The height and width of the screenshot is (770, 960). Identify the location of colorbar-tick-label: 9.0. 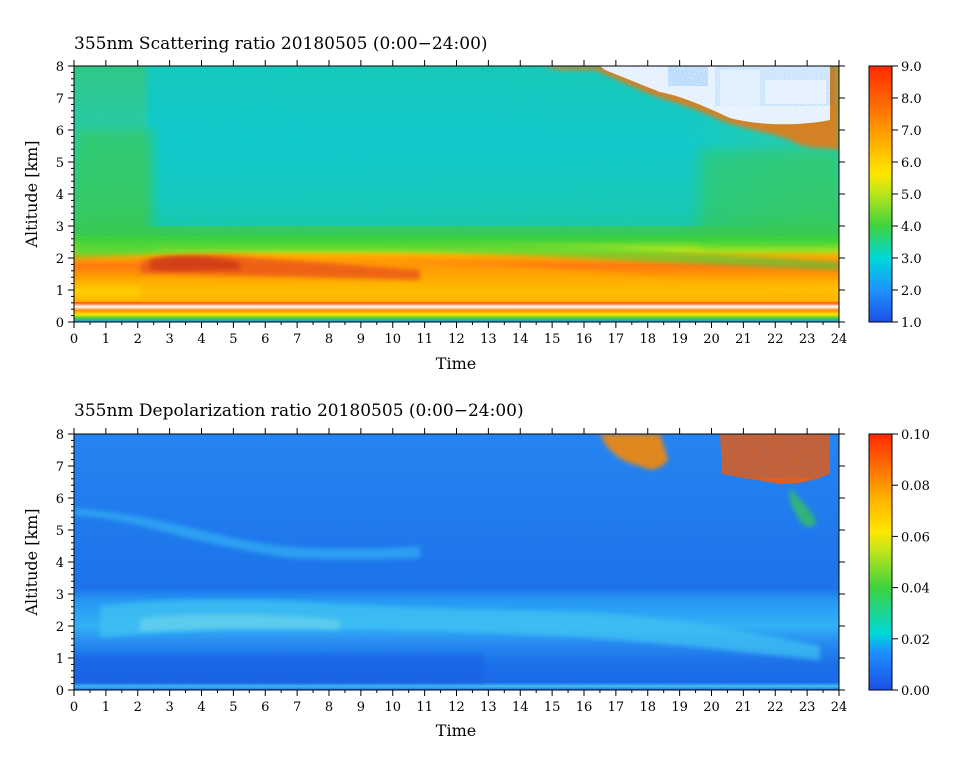
(911, 67).